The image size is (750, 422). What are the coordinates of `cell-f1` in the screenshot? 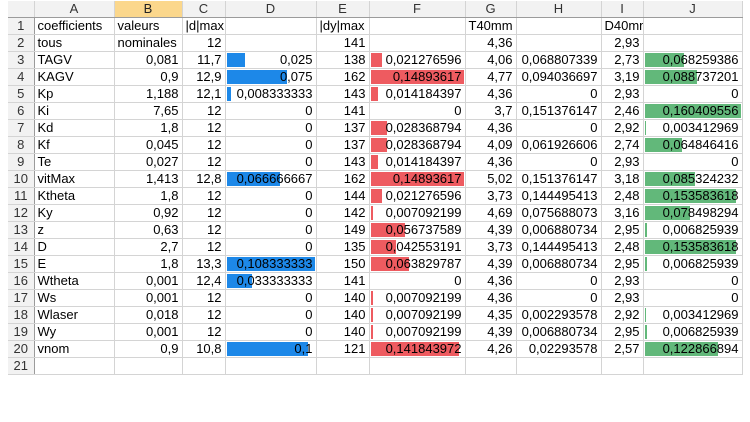 It's located at (417, 26).